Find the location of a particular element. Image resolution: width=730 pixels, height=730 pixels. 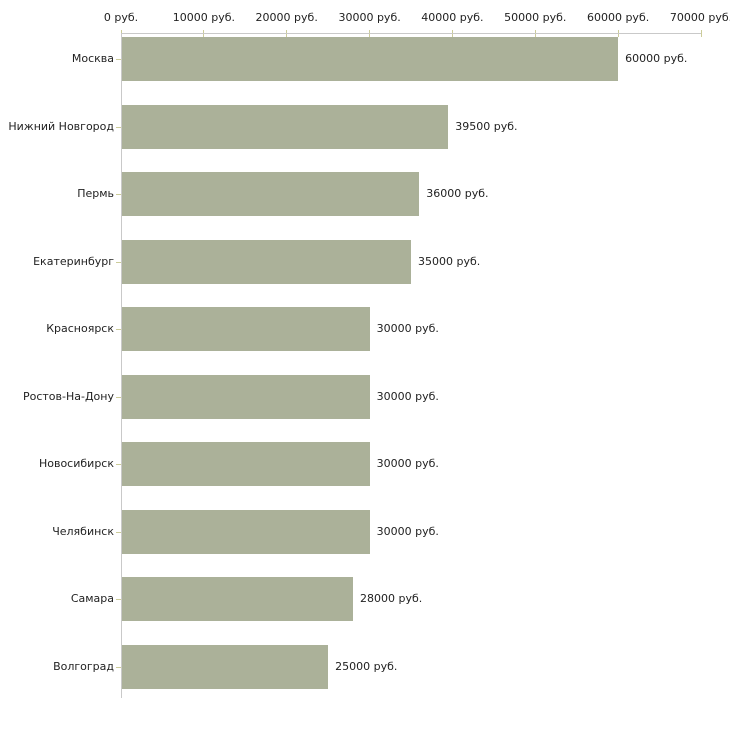

category-label: Новосибирск is located at coordinates (76, 463).